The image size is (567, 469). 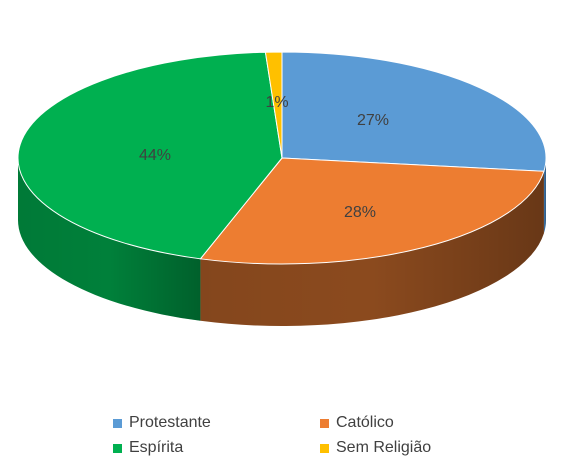 I want to click on pie-label-layer: 27% 28% 44% 1%, so click(x=264, y=157).